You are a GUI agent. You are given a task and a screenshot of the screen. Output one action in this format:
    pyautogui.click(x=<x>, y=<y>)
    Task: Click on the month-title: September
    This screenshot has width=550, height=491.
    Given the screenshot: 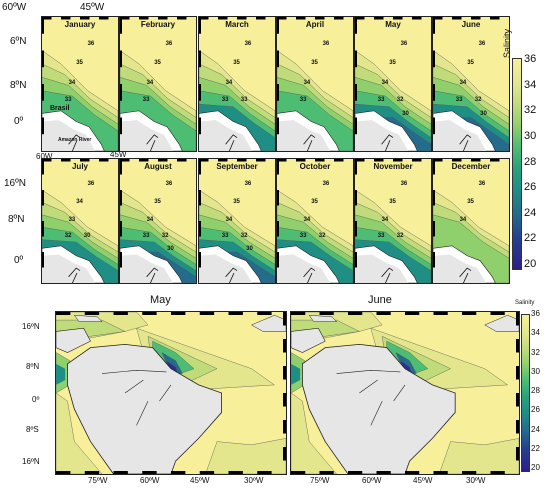 What is the action you would take?
    pyautogui.click(x=237, y=166)
    